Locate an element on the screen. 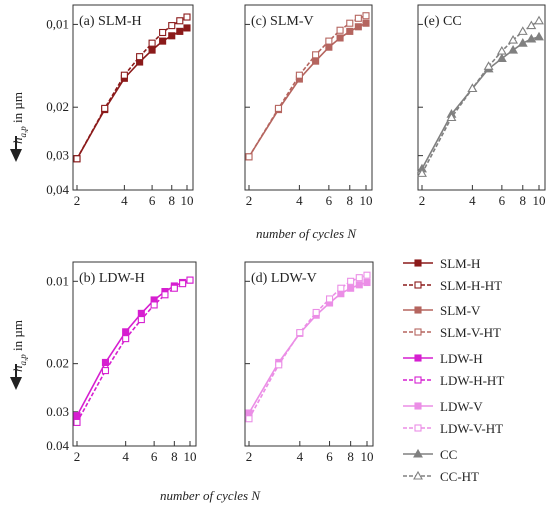 This screenshot has height=512, width=550. legend-item-slm-v-ht: SLM-V-HT is located at coordinates (452, 332).